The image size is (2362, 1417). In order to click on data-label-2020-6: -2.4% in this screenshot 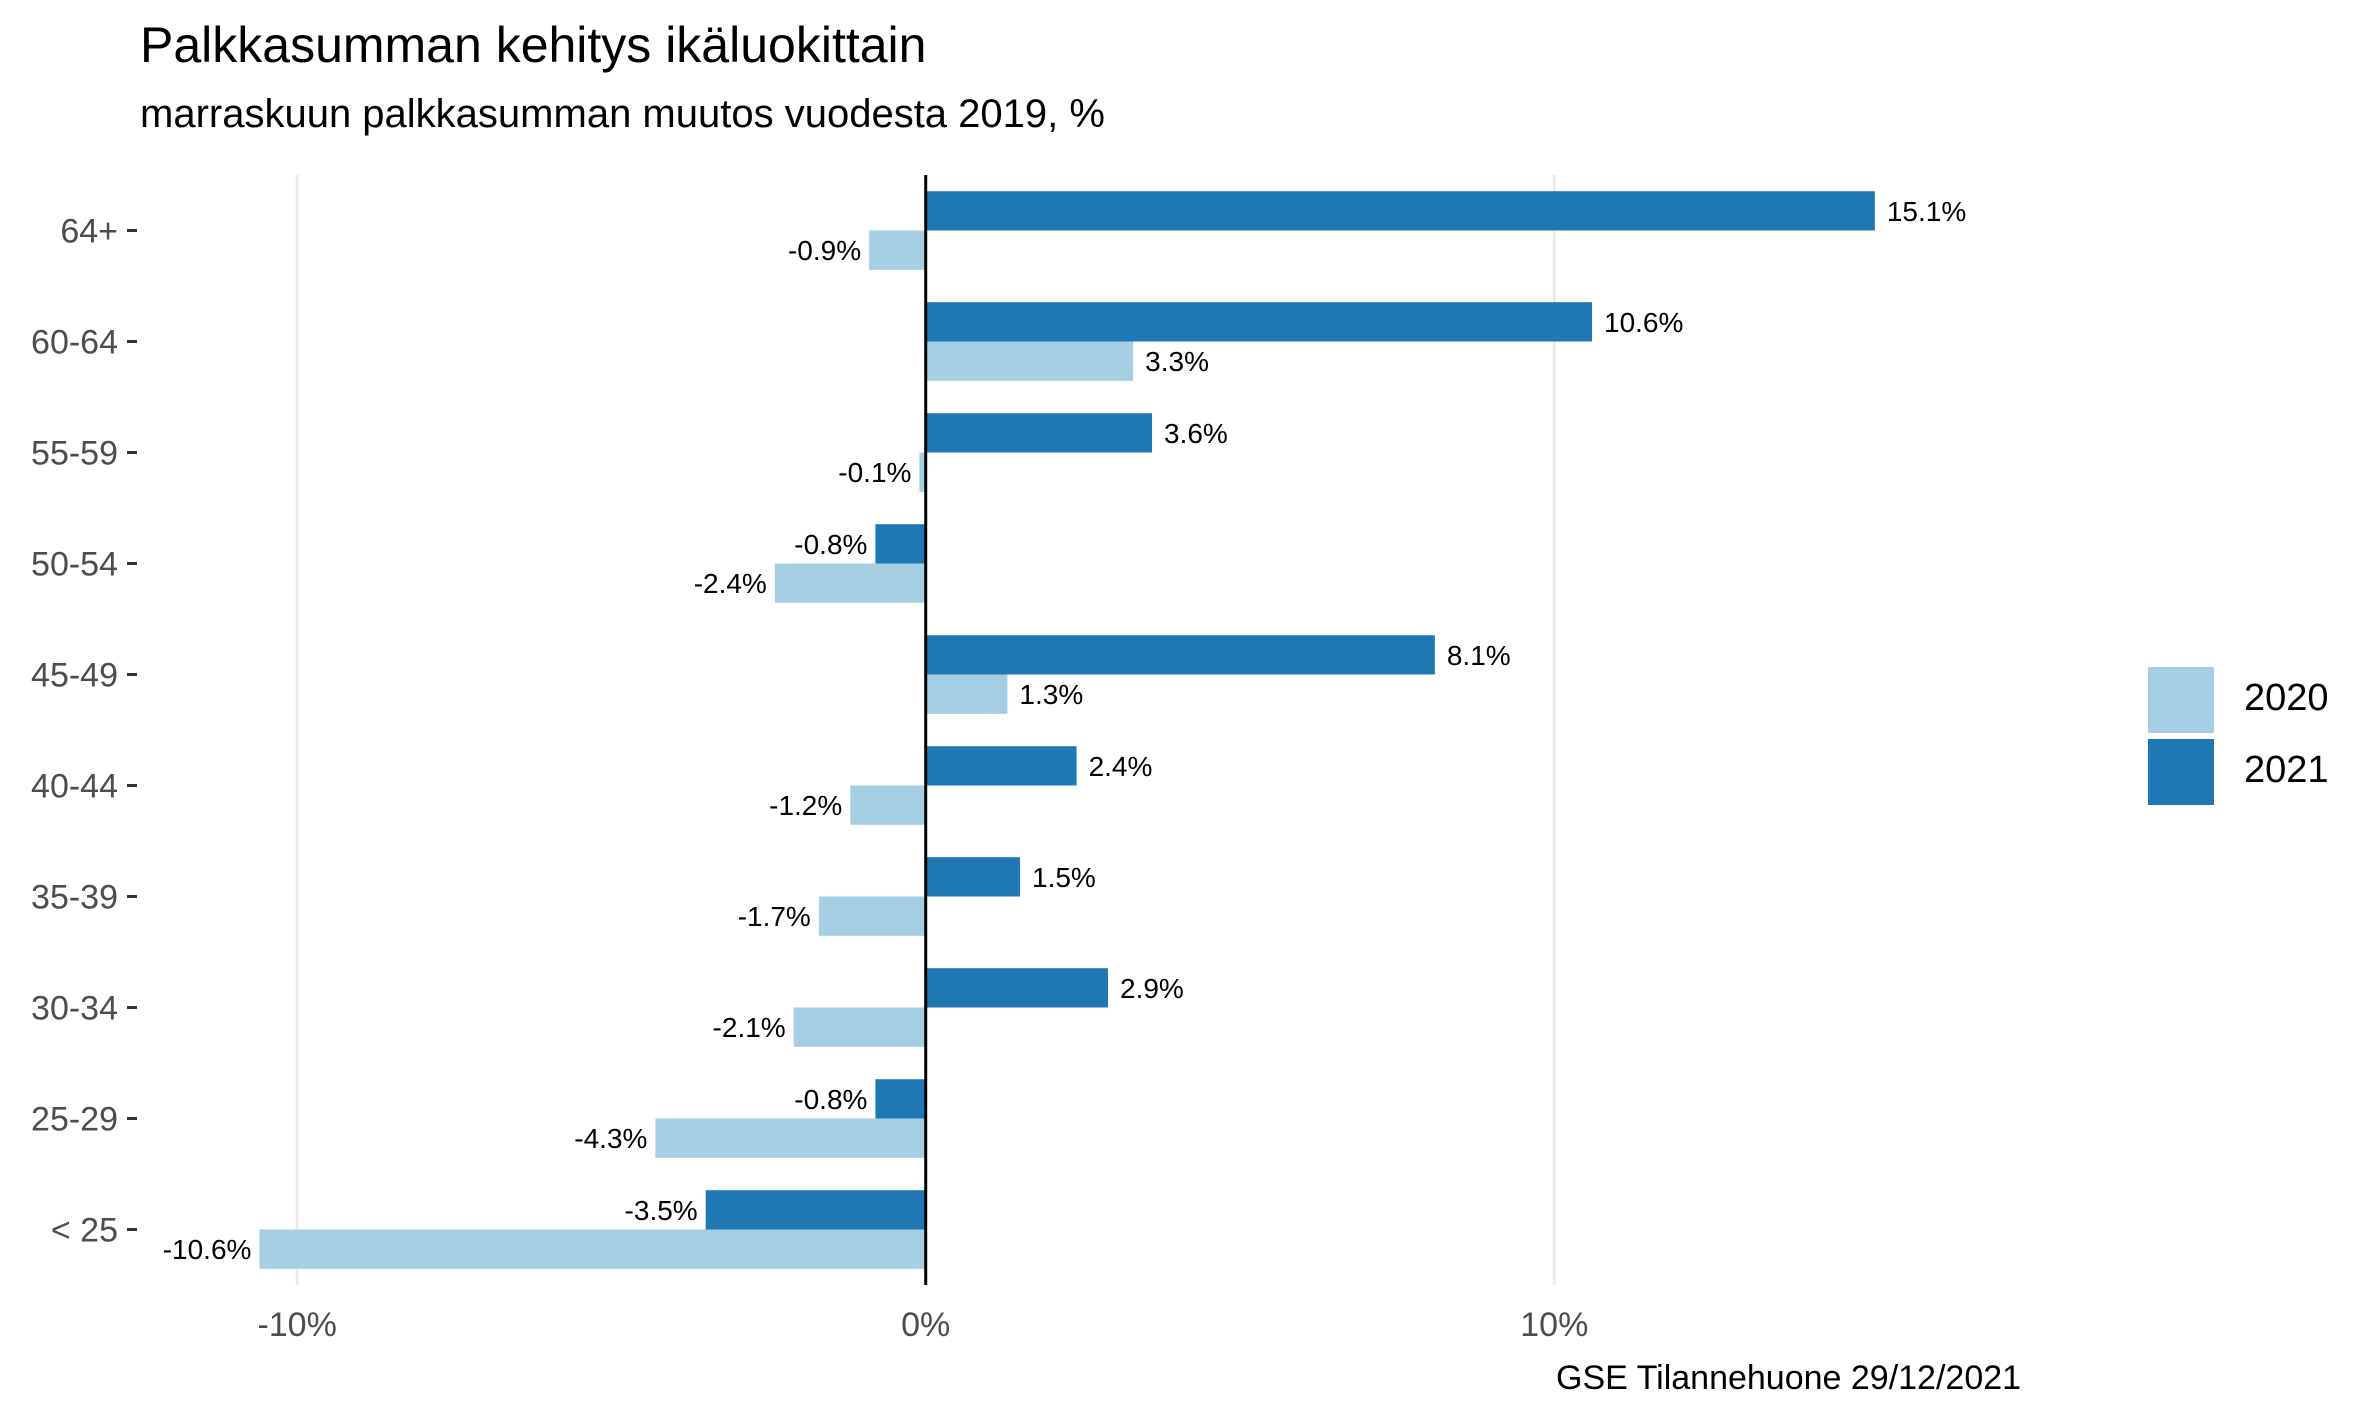, I will do `click(730, 583)`.